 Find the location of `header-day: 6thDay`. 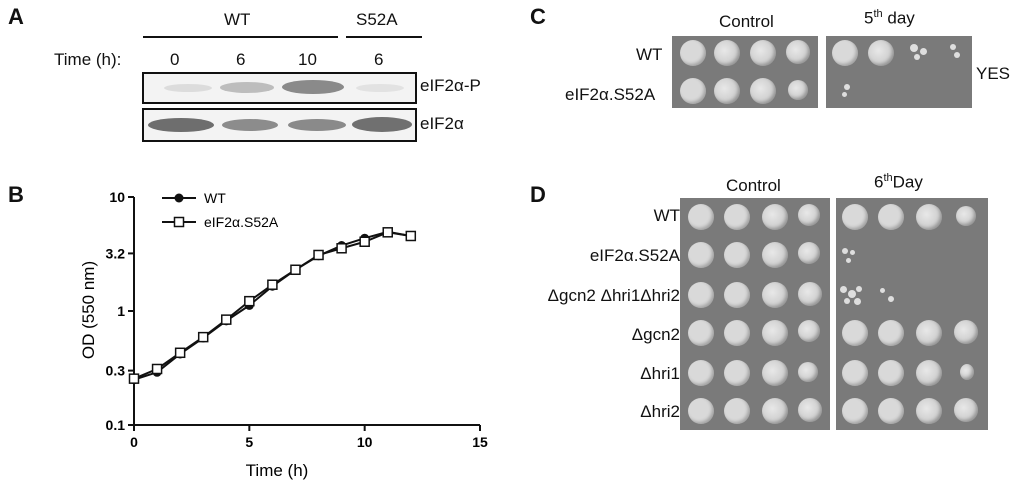

header-day: 6thDay is located at coordinates (898, 182).